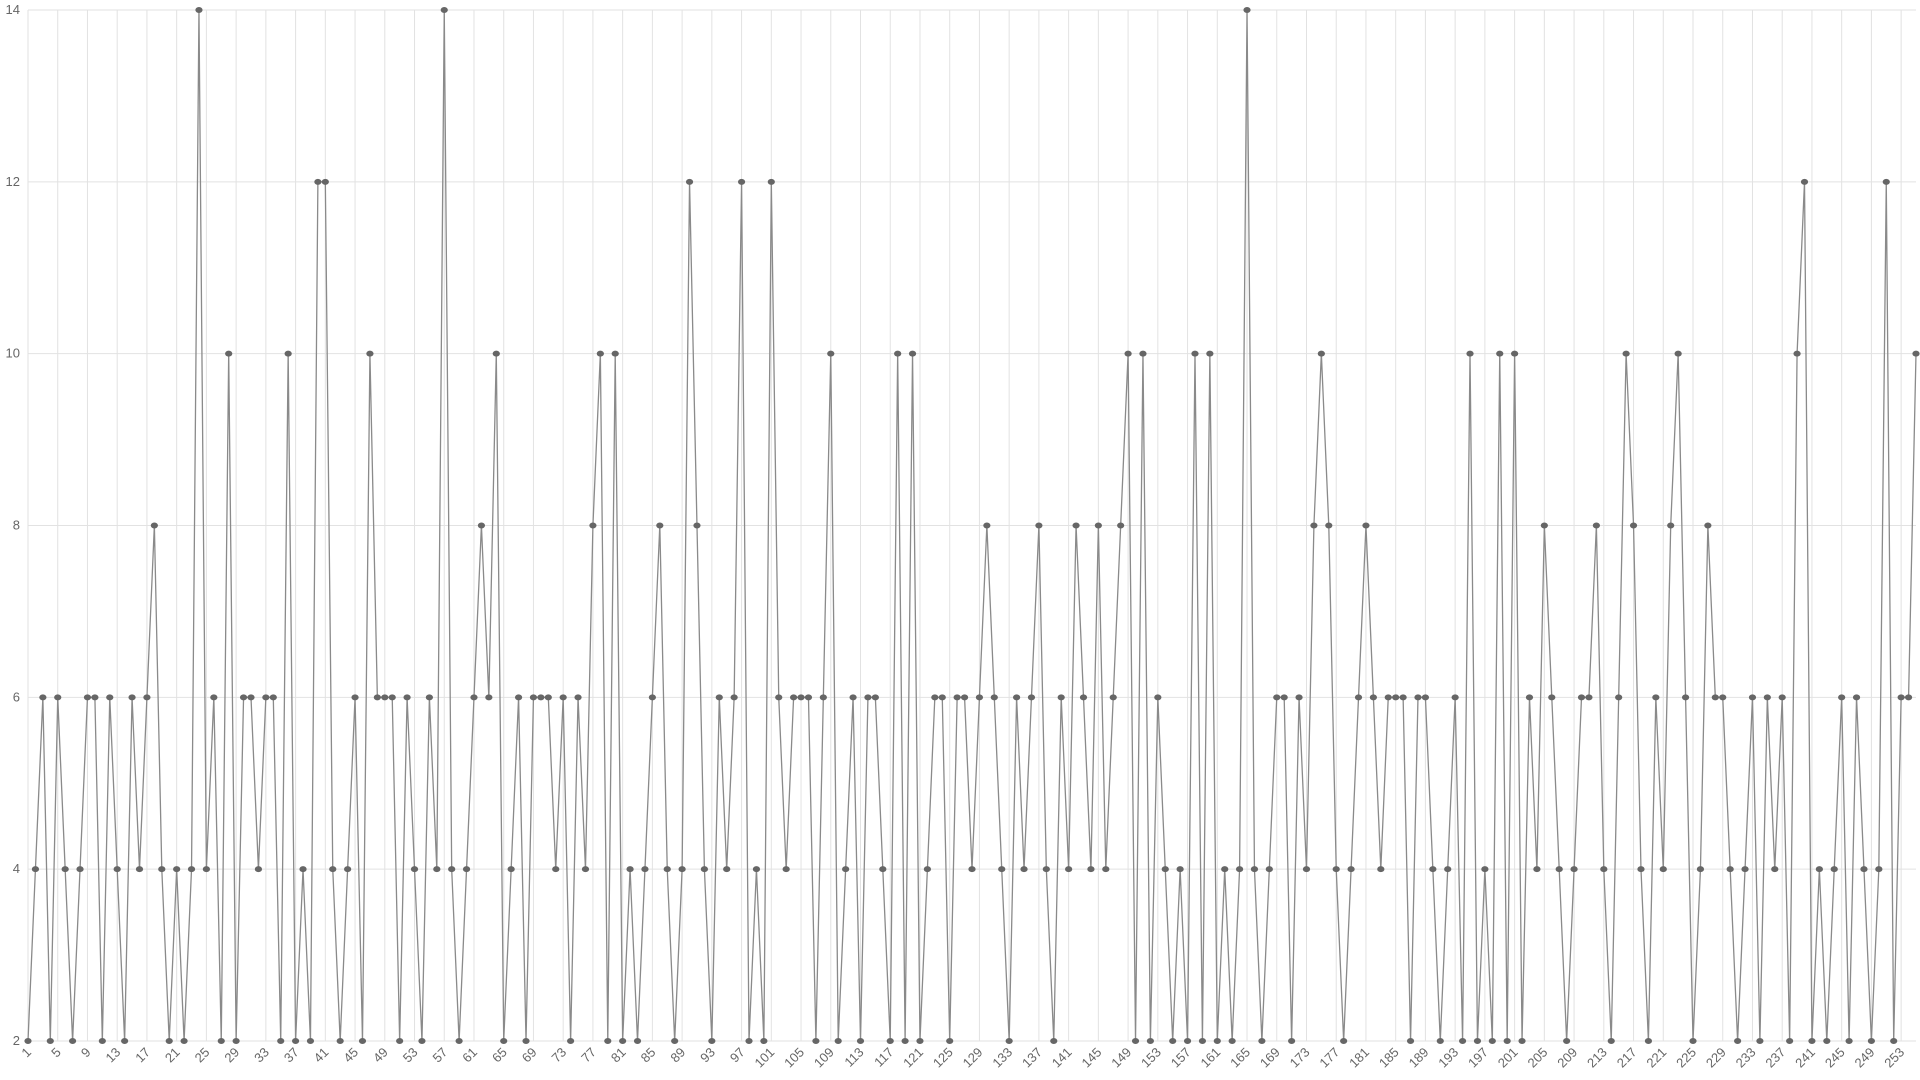 The height and width of the screenshot is (1080, 1920). I want to click on x-tick-label: 113, so click(853, 1057).